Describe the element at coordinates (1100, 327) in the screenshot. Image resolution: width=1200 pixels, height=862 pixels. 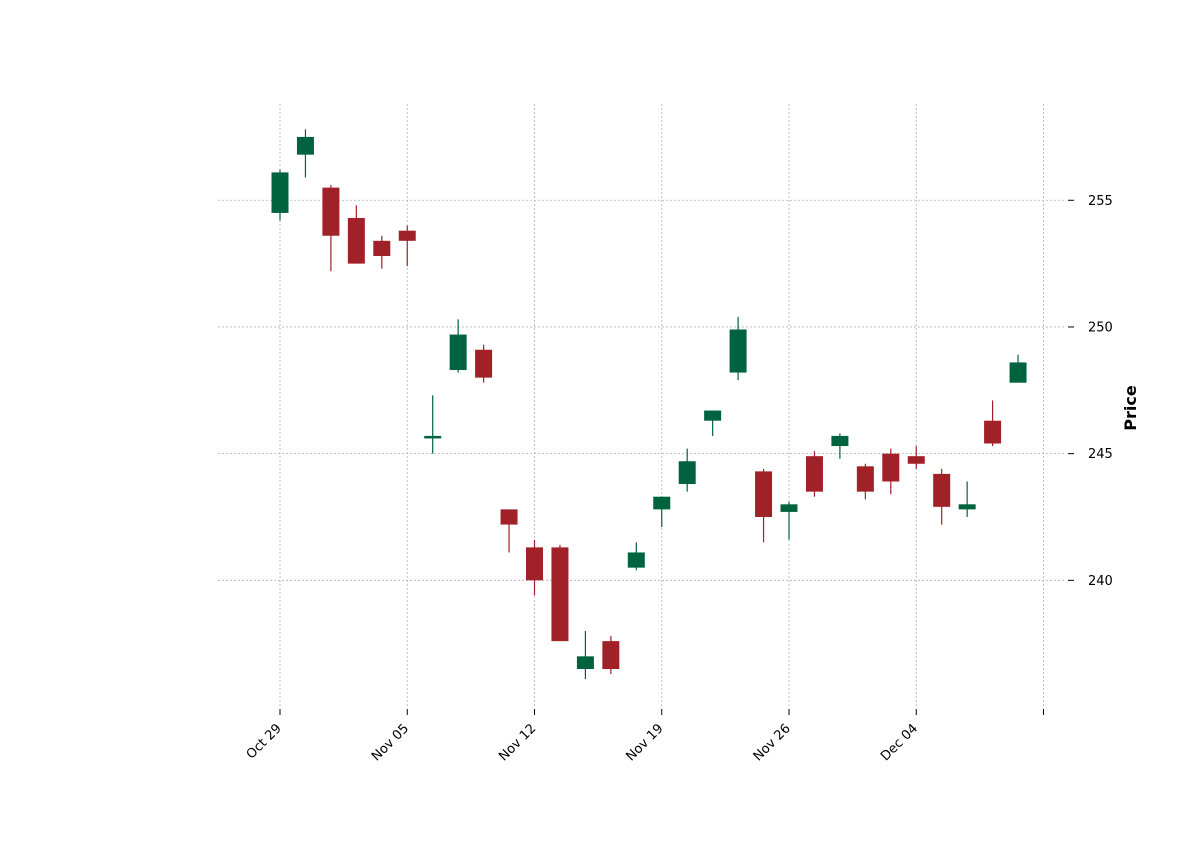
I see `y-tick-label: 250` at that location.